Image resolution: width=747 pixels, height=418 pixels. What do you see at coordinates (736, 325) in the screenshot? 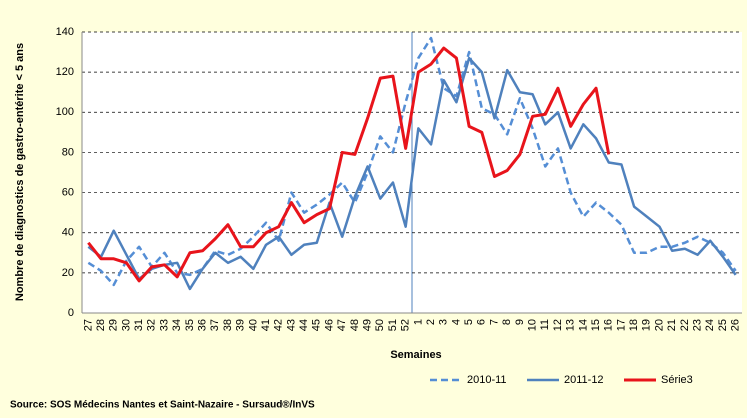
I see `x-tick-label: 26` at bounding box center [736, 325].